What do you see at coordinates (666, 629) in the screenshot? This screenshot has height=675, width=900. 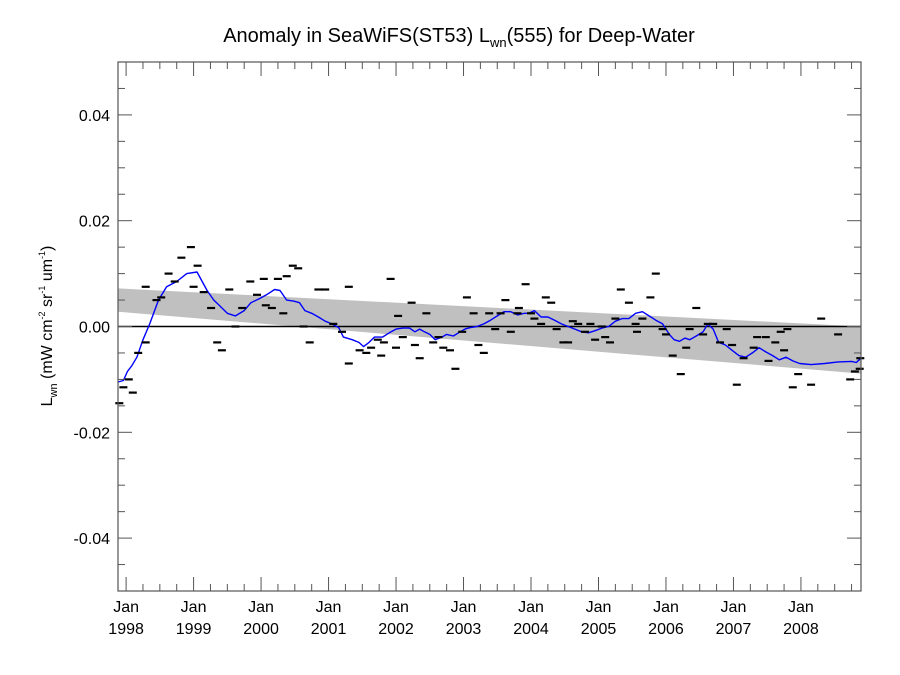 I see `x-tick-label-year: 2006` at bounding box center [666, 629].